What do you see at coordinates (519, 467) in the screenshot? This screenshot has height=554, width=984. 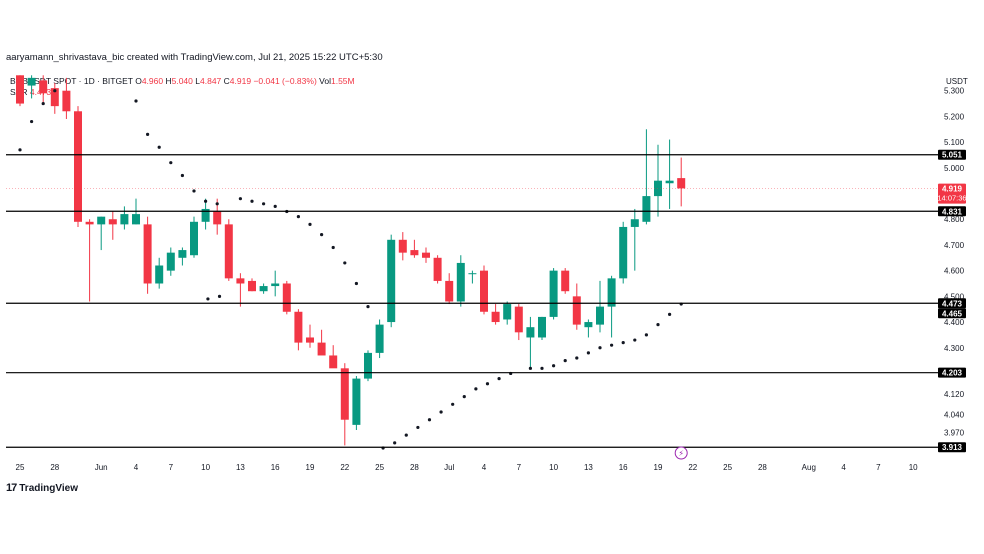 I see `x-tick-label: 7` at bounding box center [519, 467].